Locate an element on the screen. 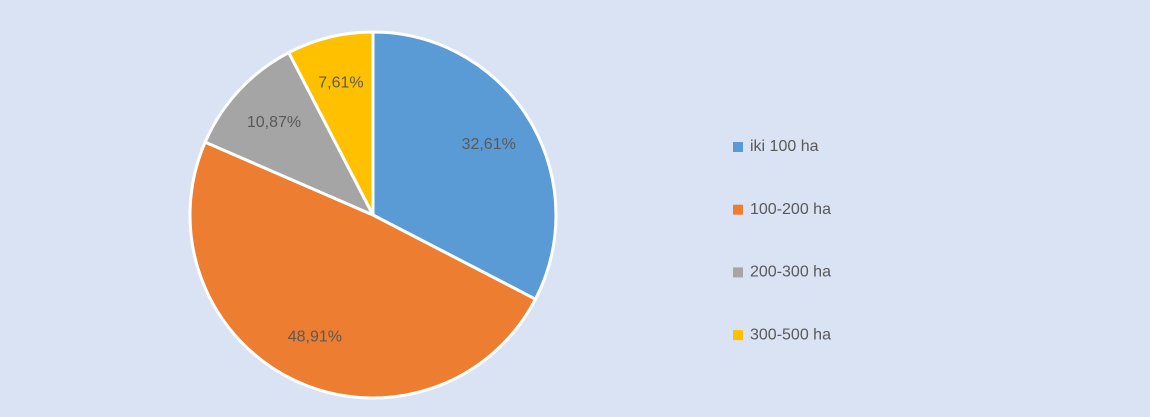 This screenshot has height=417, width=1150. legend-label: 200-300 ha is located at coordinates (790, 272).